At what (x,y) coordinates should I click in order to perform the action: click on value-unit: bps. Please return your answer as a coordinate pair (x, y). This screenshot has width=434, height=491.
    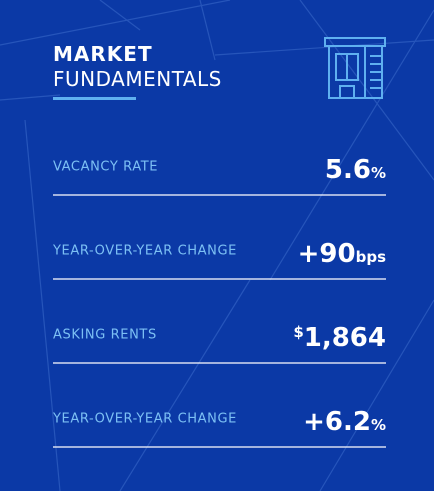
    Looking at the image, I should click on (371, 257).